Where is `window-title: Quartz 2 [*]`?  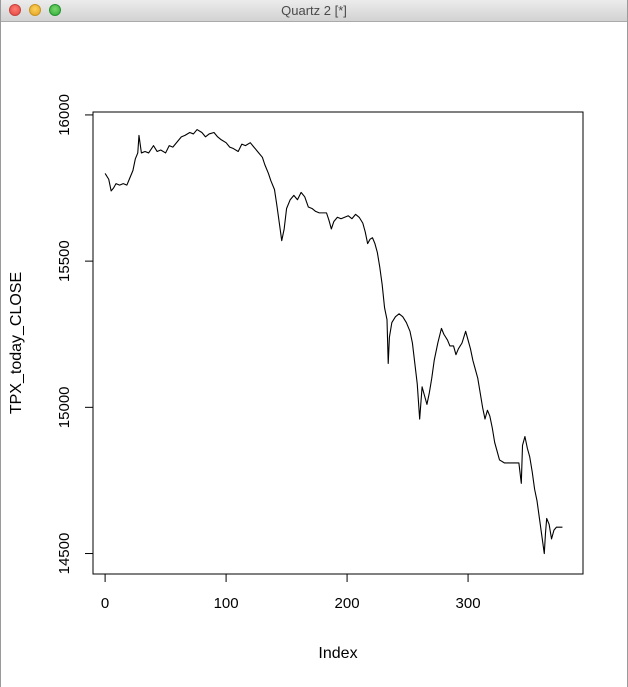 window-title: Quartz 2 [*] is located at coordinates (314, 10).